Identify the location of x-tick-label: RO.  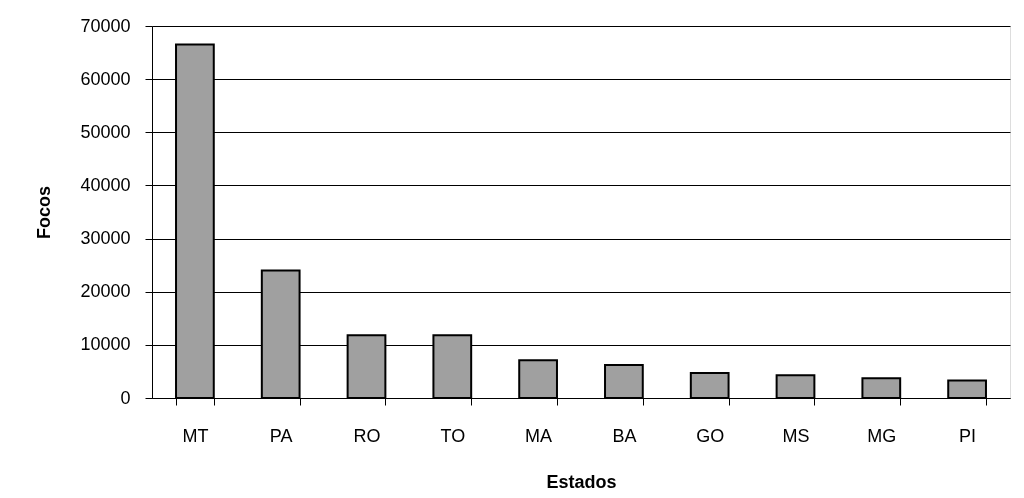
(367, 435).